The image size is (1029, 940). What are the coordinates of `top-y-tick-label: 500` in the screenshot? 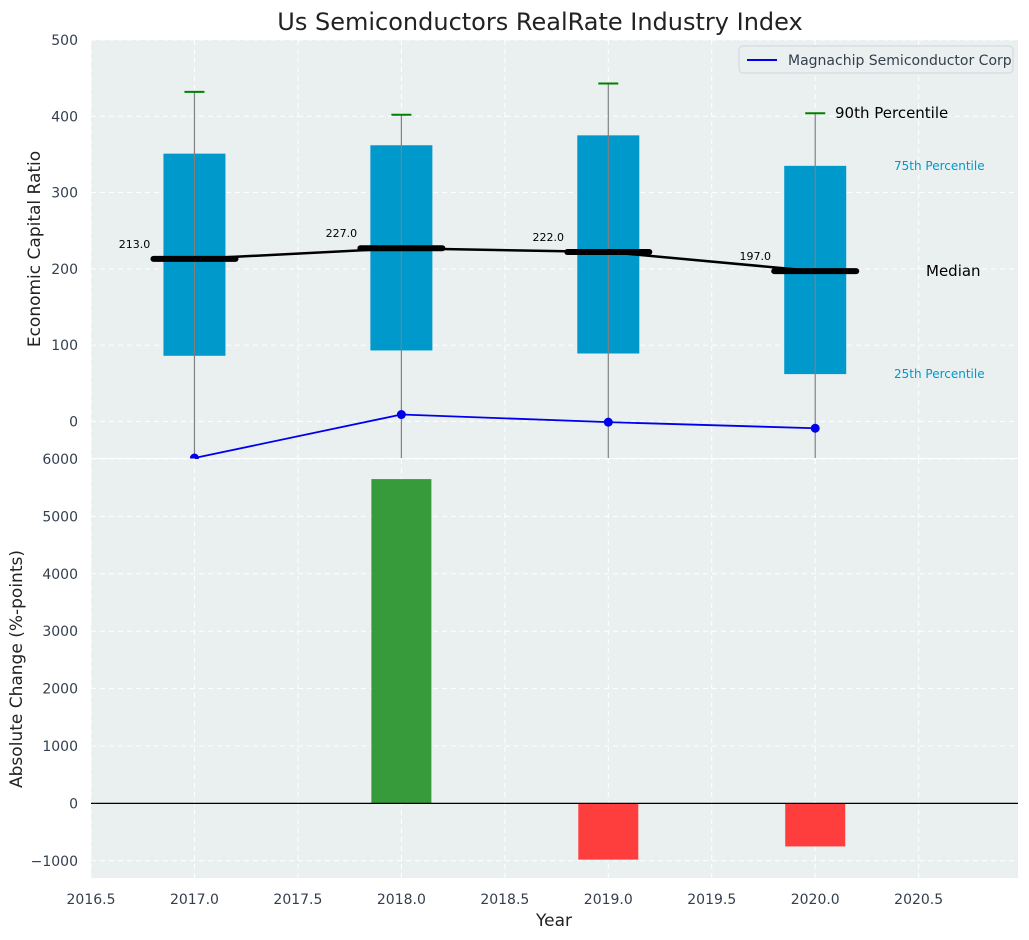 It's located at (64, 41).